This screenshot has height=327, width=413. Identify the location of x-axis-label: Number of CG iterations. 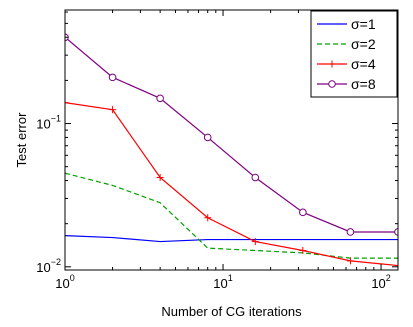
(231, 311).